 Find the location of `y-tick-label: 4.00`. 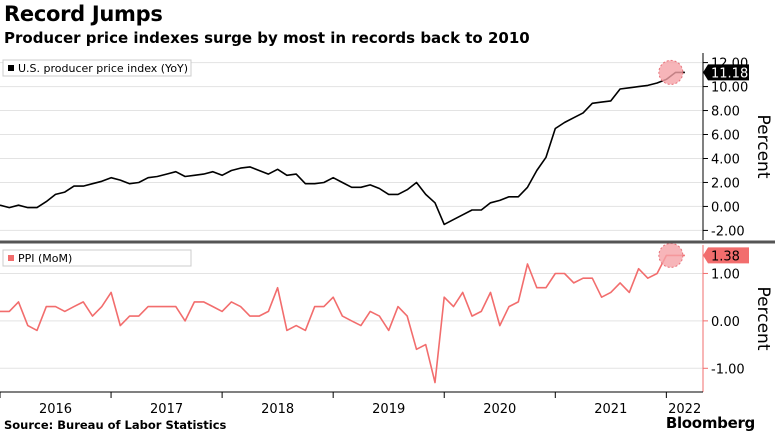

y-tick-label: 4.00 is located at coordinates (725, 159).